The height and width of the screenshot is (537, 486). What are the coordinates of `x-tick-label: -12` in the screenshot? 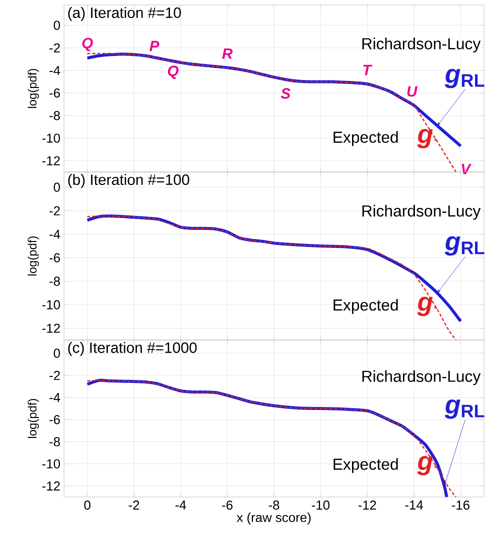 It's located at (367, 505).